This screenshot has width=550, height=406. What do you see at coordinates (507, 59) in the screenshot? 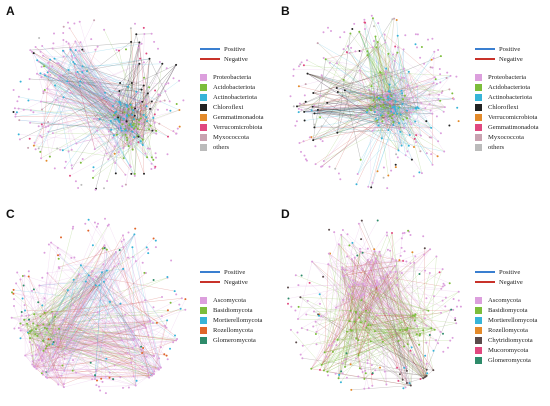
I see `legend-negative-edge: Negative` at bounding box center [507, 59].